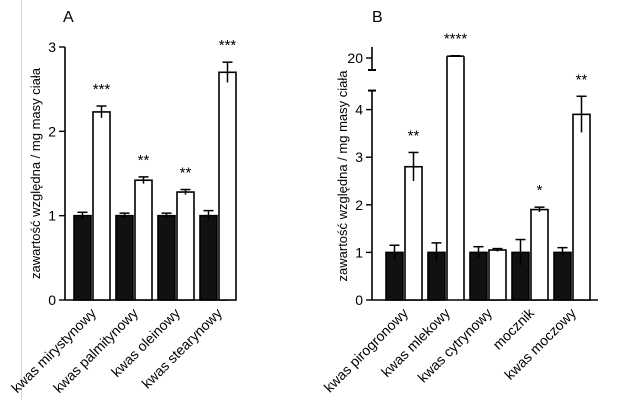 The width and height of the screenshot is (620, 400). Describe the element at coordinates (456, 39) in the screenshot. I see `significance-label: ****` at that location.